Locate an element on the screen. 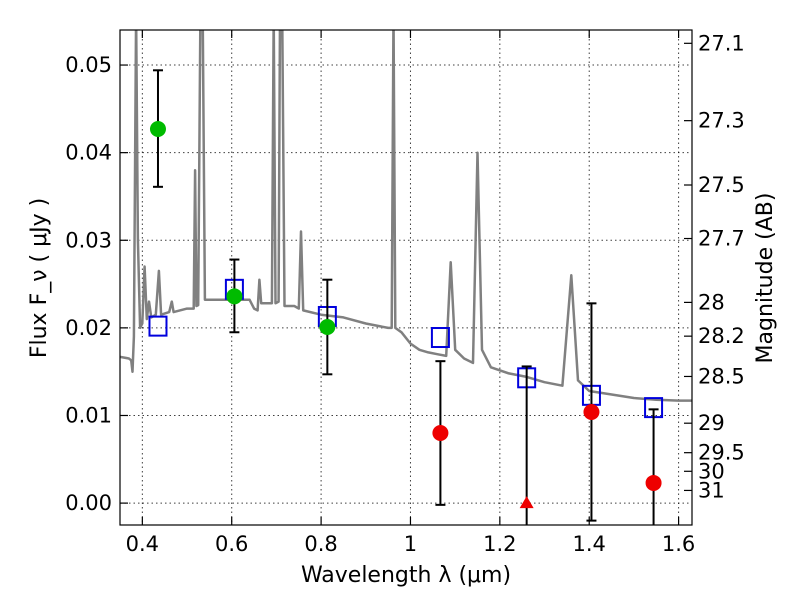  x-tick-label: 1.6 is located at coordinates (678, 544).